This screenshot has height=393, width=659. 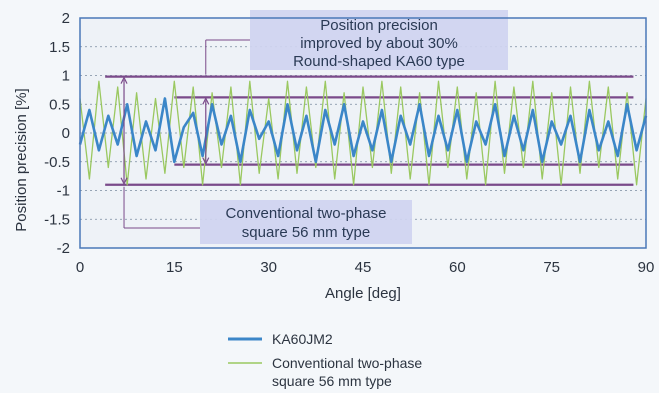 What do you see at coordinates (379, 25) in the screenshot?
I see `annotation-top-line-1: Position precision` at bounding box center [379, 25].